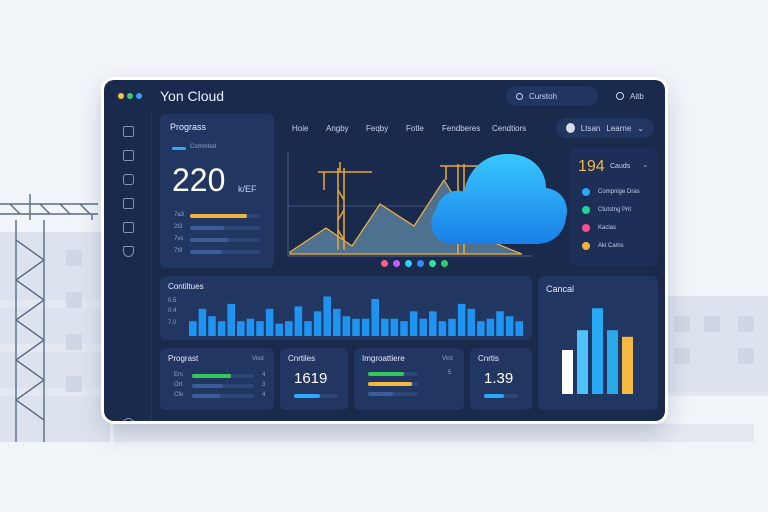 Image resolution: width=768 pixels, height=512 pixels. Describe the element at coordinates (264, 385) in the screenshot. I see `bottom-card-1-row-value: 3` at that location.